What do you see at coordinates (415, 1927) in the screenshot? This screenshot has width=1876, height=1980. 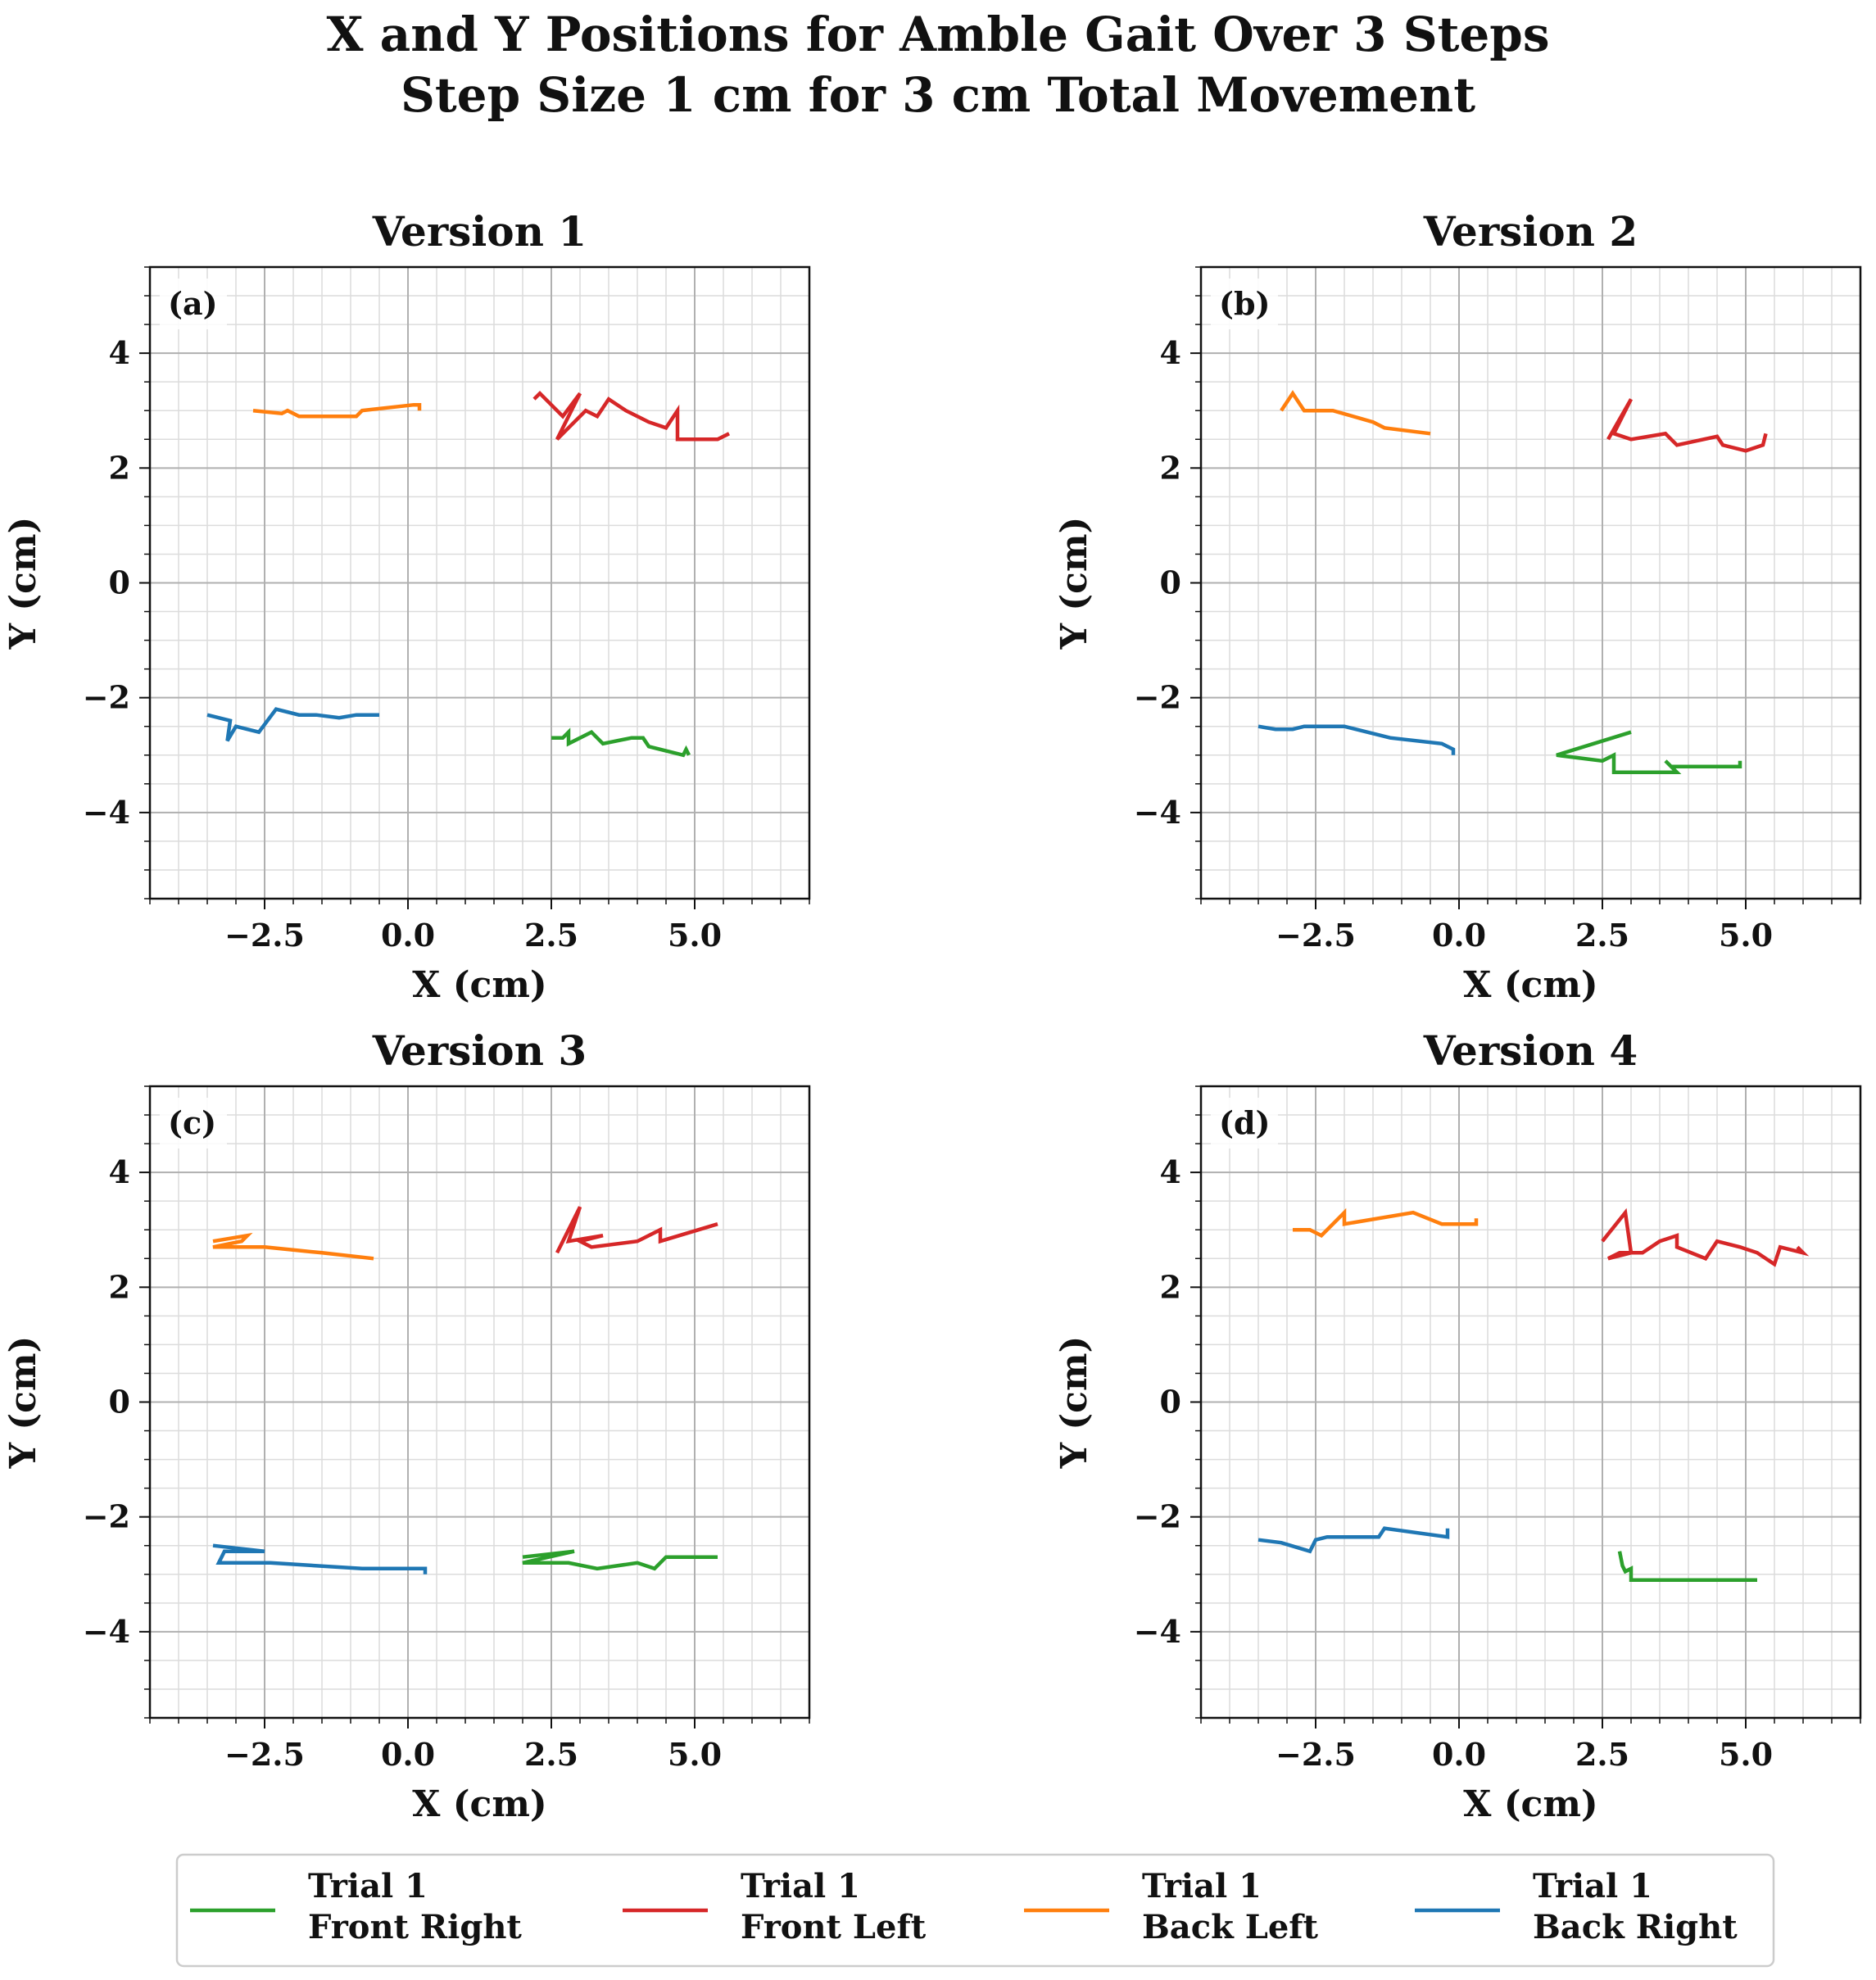 I see `legend-label-line2: Front Right` at bounding box center [415, 1927].